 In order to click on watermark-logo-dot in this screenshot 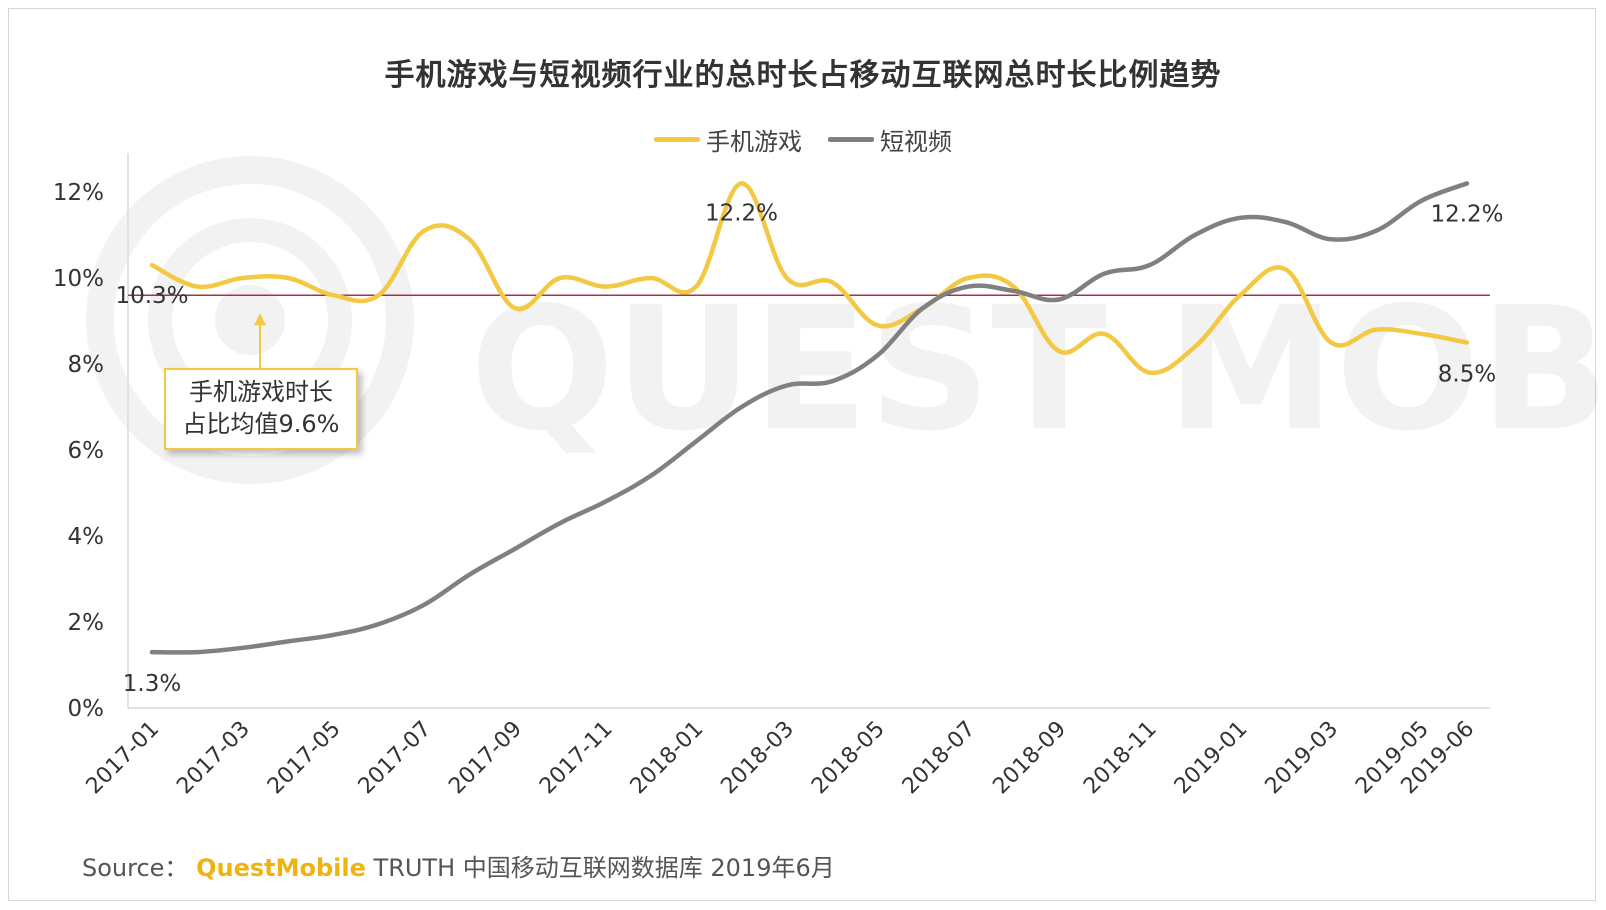, I will do `click(250, 320)`.